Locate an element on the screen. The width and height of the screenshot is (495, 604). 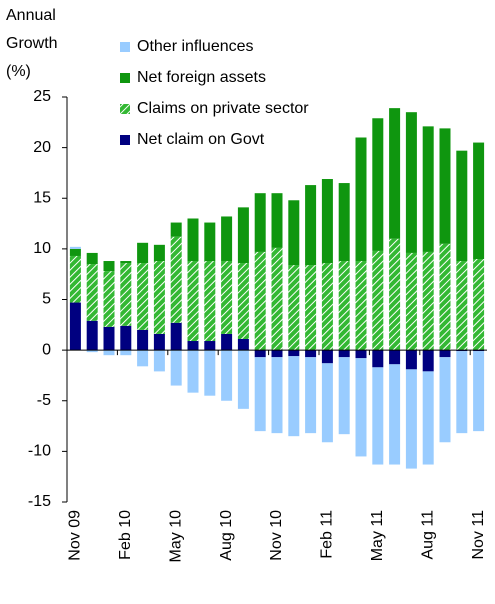
x-tick-label: May 10 is located at coordinates (175, 536).